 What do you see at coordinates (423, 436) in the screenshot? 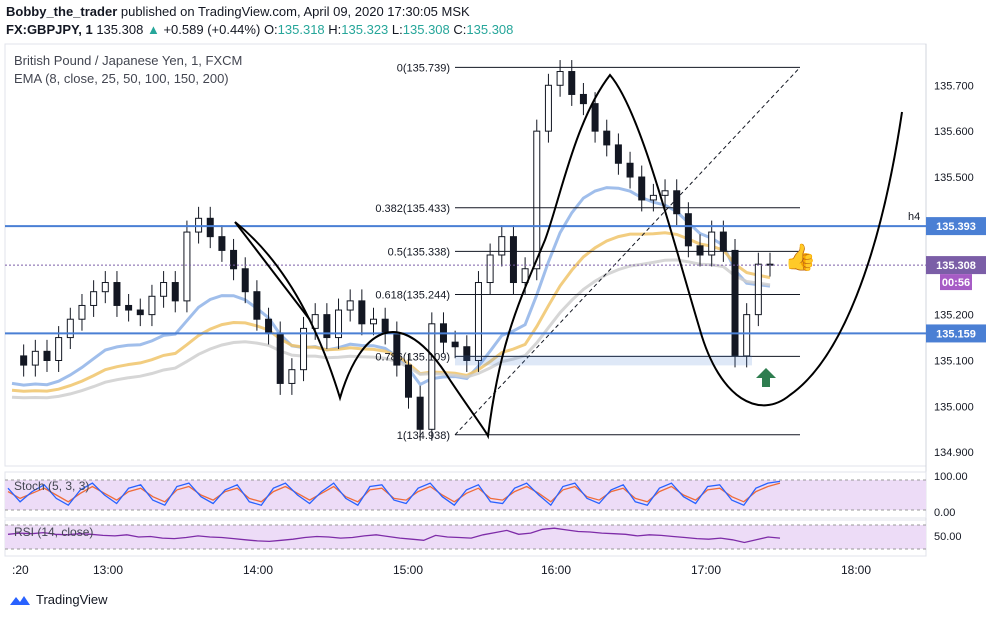
I see `fib-level-label: 1(134.938)` at bounding box center [423, 436].